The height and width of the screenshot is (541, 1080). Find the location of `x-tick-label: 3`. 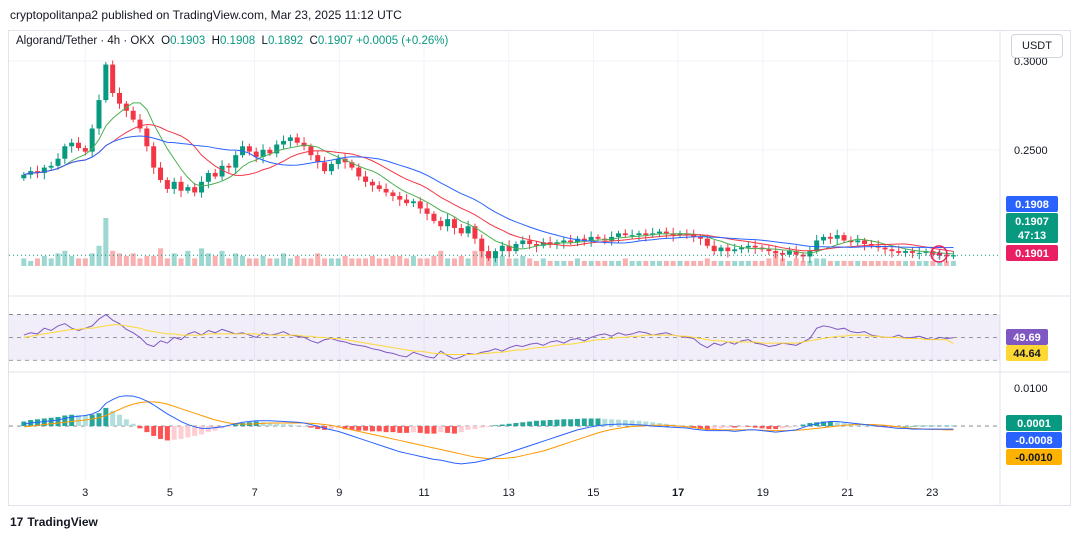

x-tick-label: 3 is located at coordinates (85, 493).